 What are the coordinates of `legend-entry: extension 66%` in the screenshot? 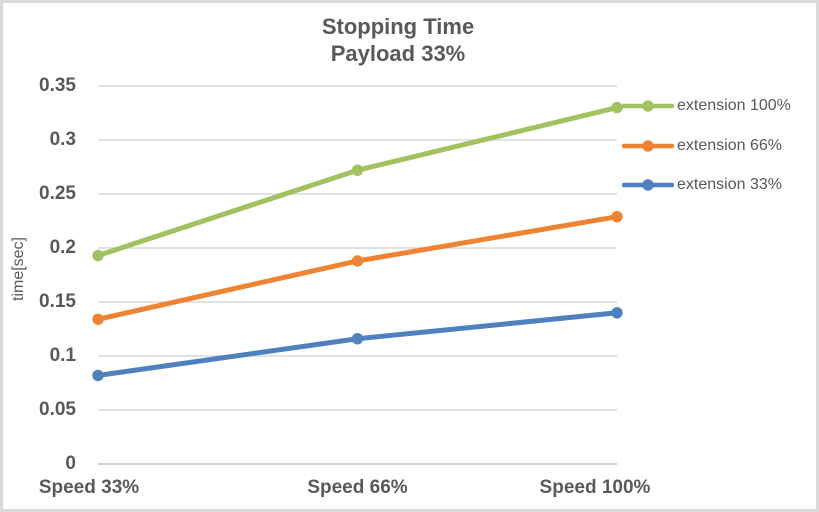 It's located at (702, 146).